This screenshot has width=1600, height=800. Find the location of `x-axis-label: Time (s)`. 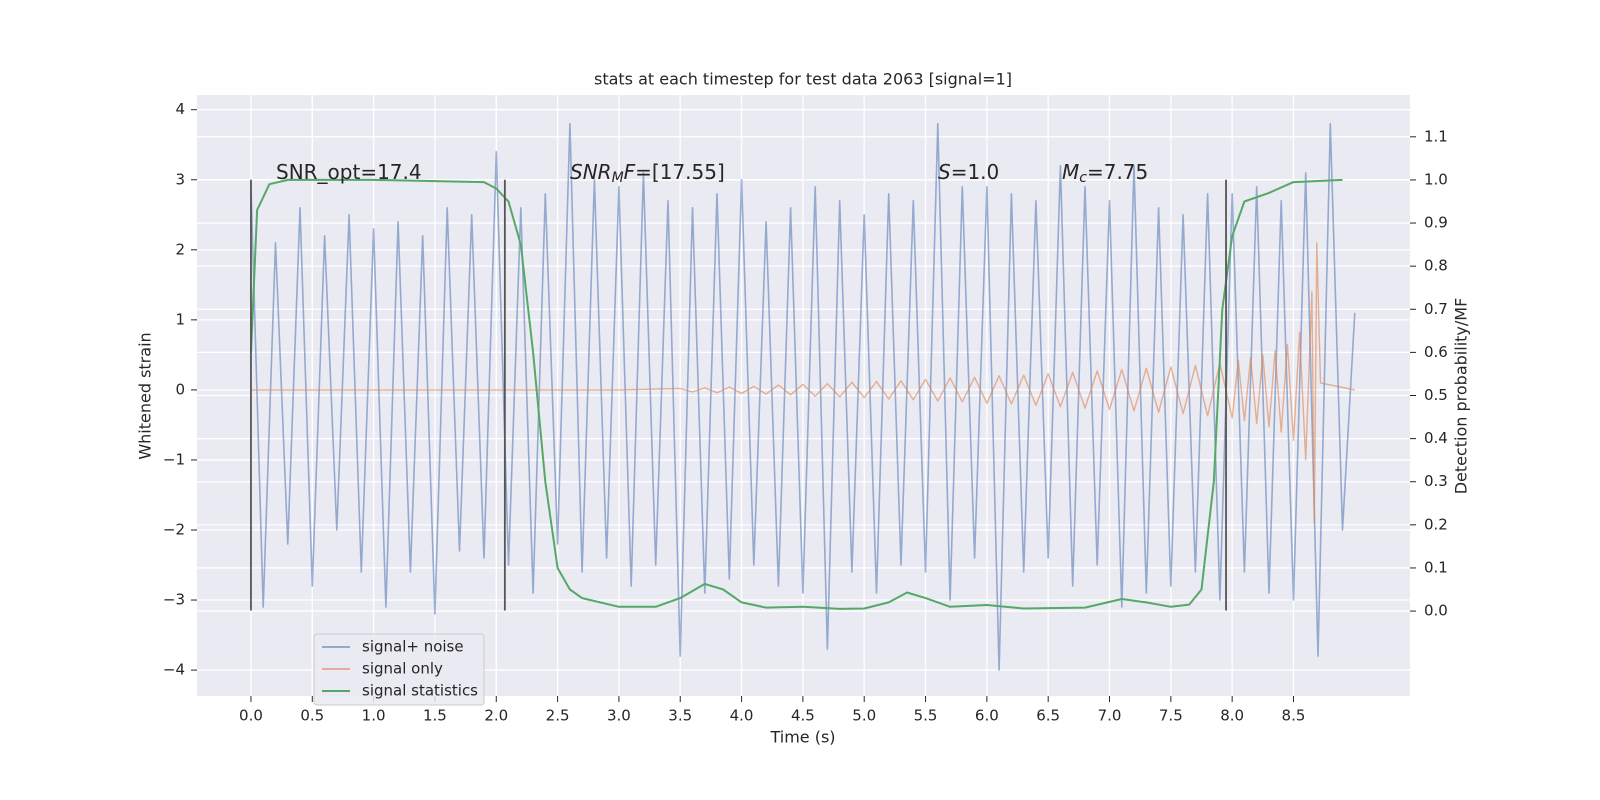

x-axis-label: Time (s) is located at coordinates (802, 737).